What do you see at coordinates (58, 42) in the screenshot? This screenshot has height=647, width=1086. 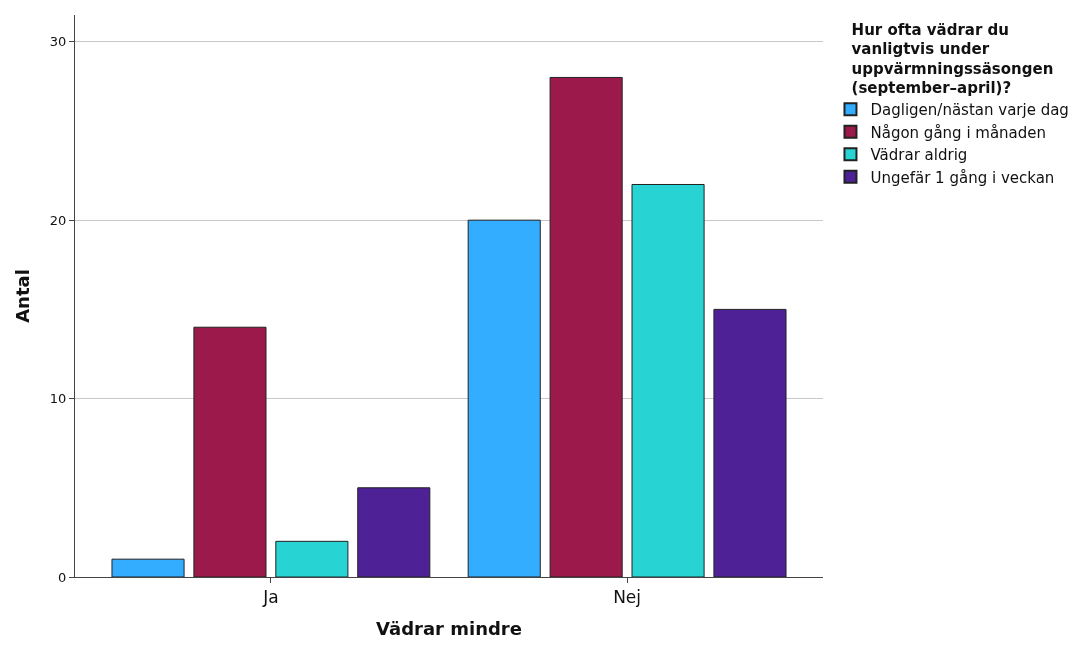 I see `y-tick-label: 30` at bounding box center [58, 42].